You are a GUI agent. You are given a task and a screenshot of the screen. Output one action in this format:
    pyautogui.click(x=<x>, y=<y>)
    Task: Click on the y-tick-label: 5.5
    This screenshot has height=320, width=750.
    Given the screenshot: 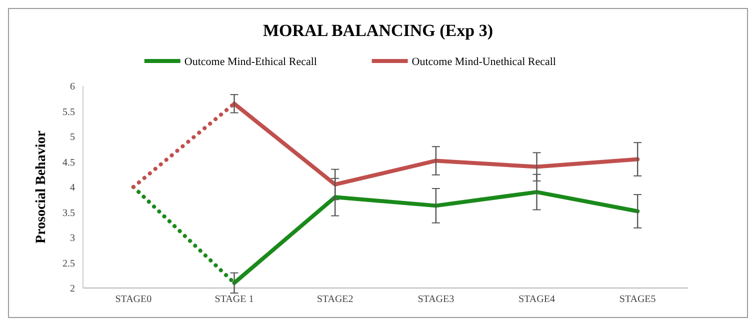 What is the action you would take?
    pyautogui.click(x=68, y=112)
    